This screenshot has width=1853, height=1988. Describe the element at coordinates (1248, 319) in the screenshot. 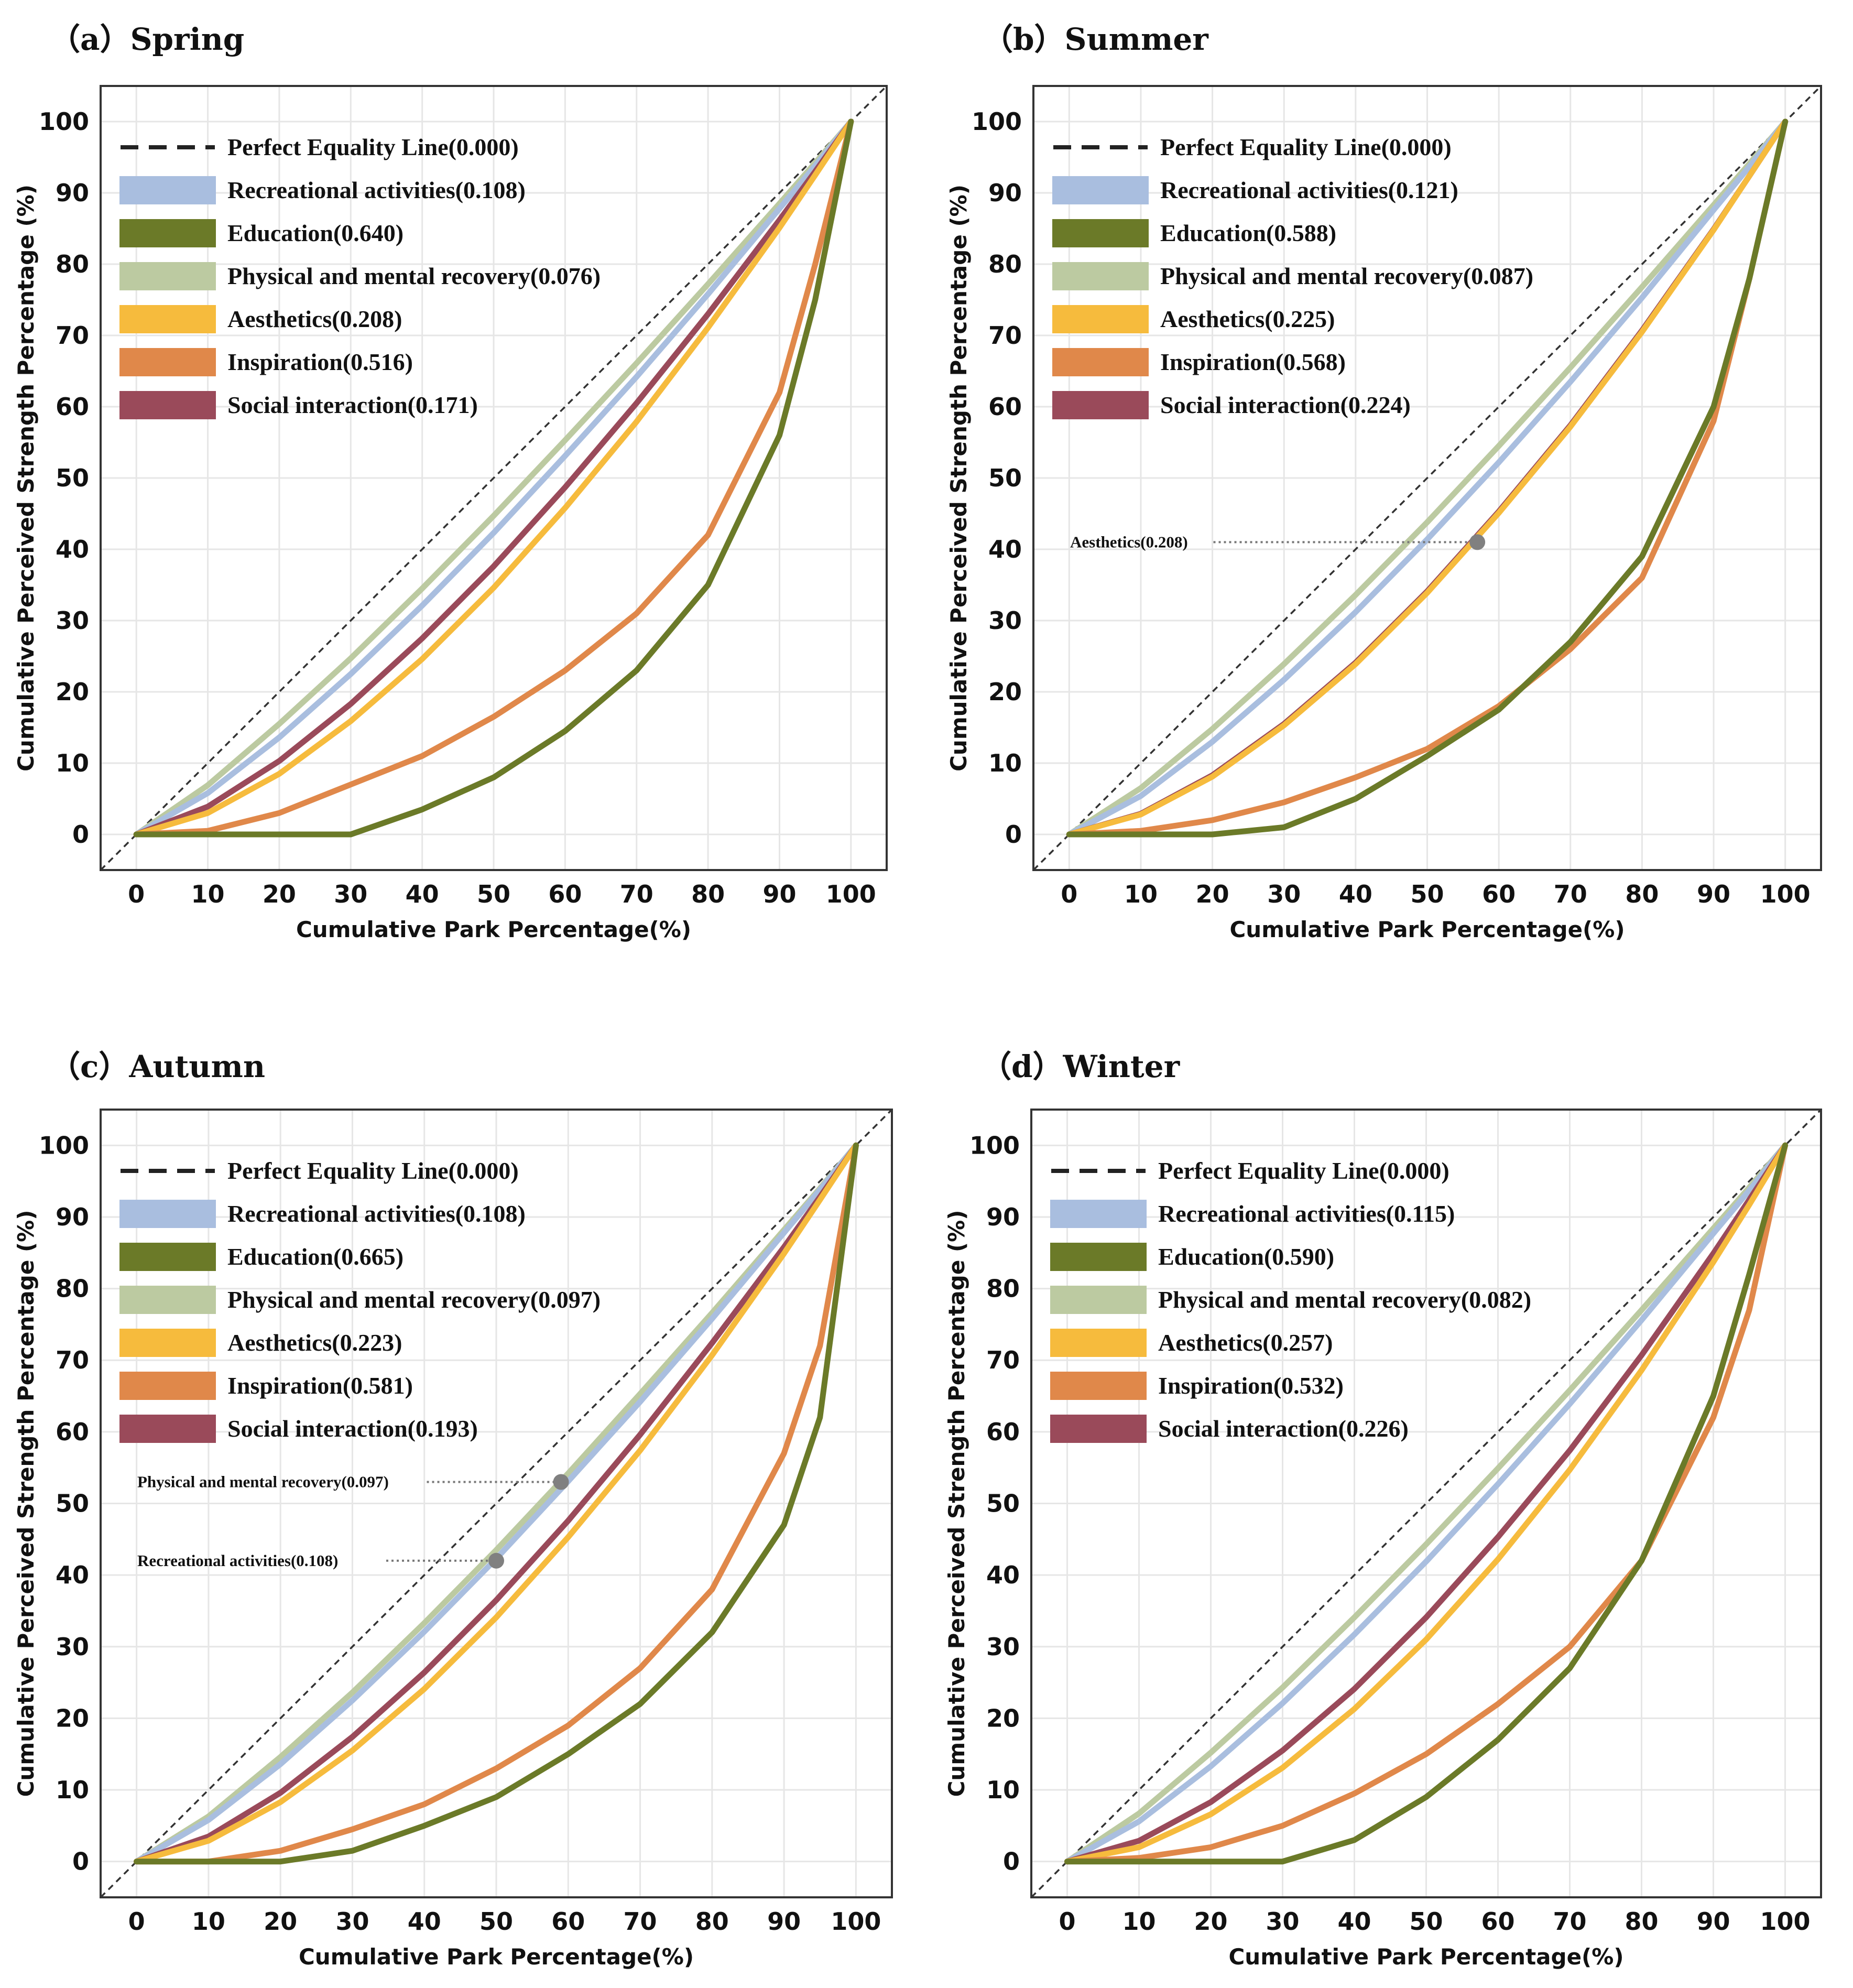

I see `legend-label-aesthetics: Aesthetics(0.225)` at that location.